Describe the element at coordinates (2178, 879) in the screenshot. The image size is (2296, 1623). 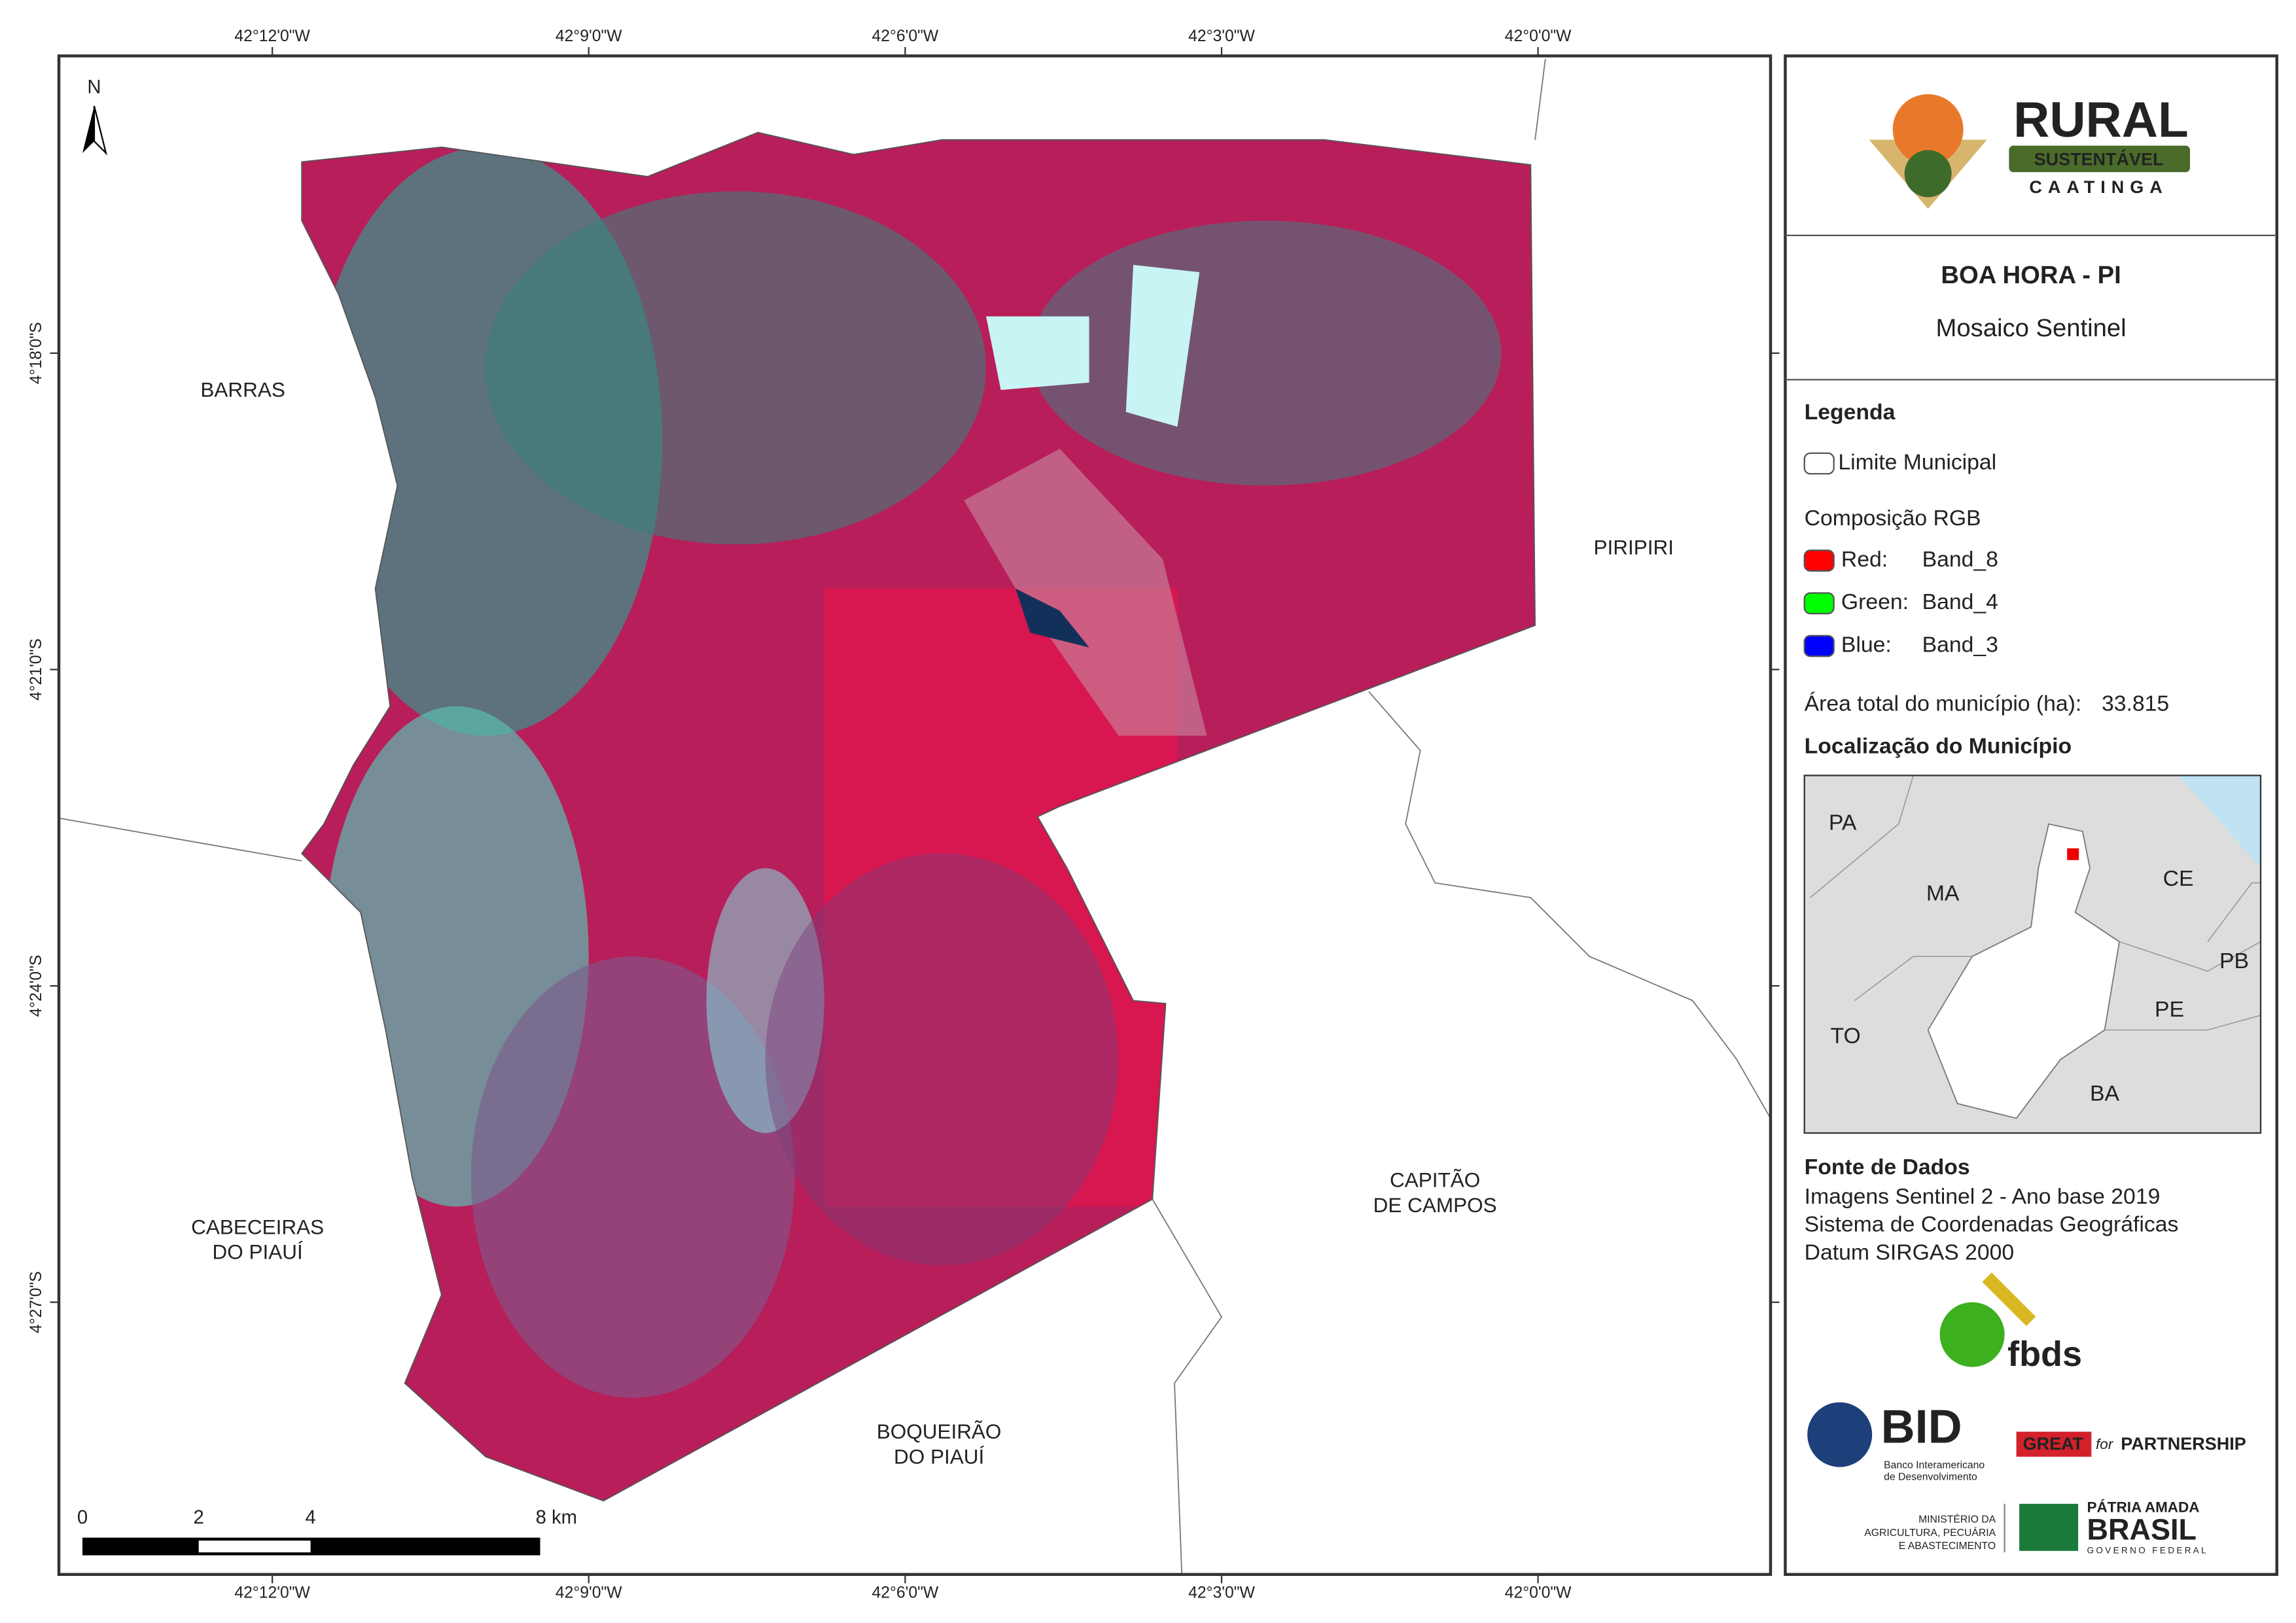
I see `inset-label: CE` at that location.